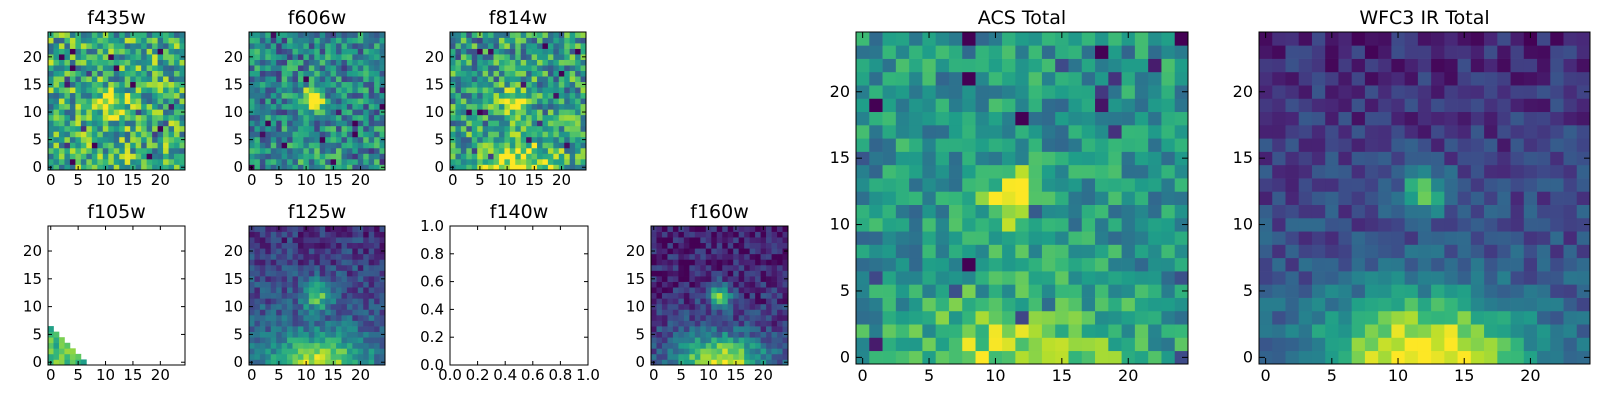  What do you see at coordinates (681, 375) in the screenshot?
I see `x-tick-label: 5` at bounding box center [681, 375].